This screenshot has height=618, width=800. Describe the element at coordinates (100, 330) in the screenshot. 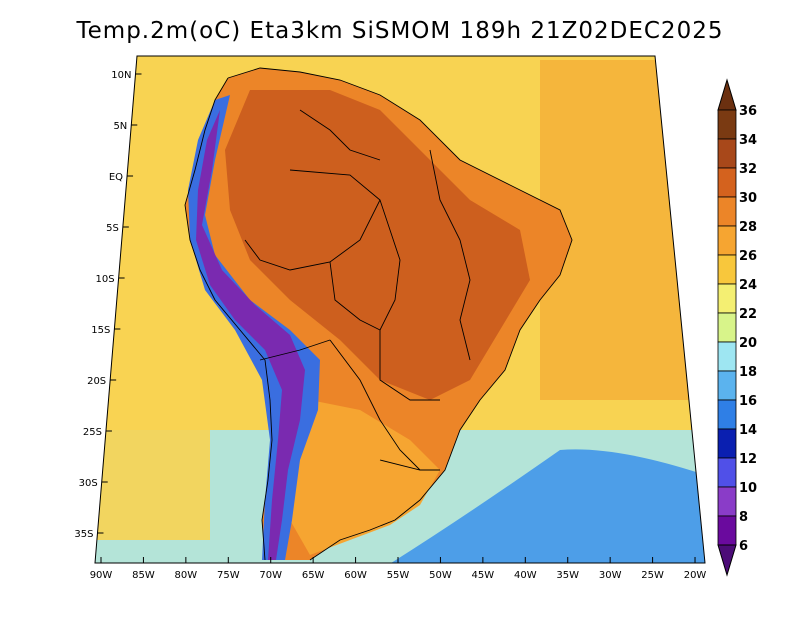

I see `lat-tick-label: 15S` at that location.